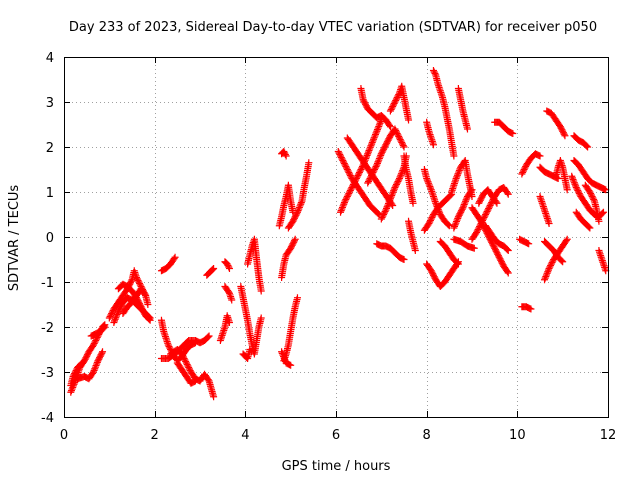 The image size is (640, 480). Describe the element at coordinates (47, 418) in the screenshot. I see `y-tick-label: -4` at that location.